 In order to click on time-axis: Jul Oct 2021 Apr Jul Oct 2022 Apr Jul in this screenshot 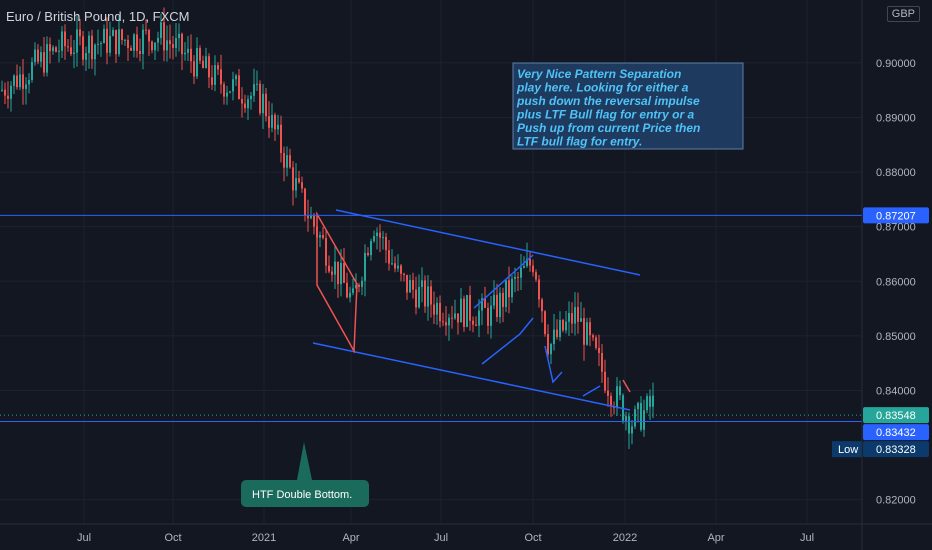, I will do `click(445, 538)`.